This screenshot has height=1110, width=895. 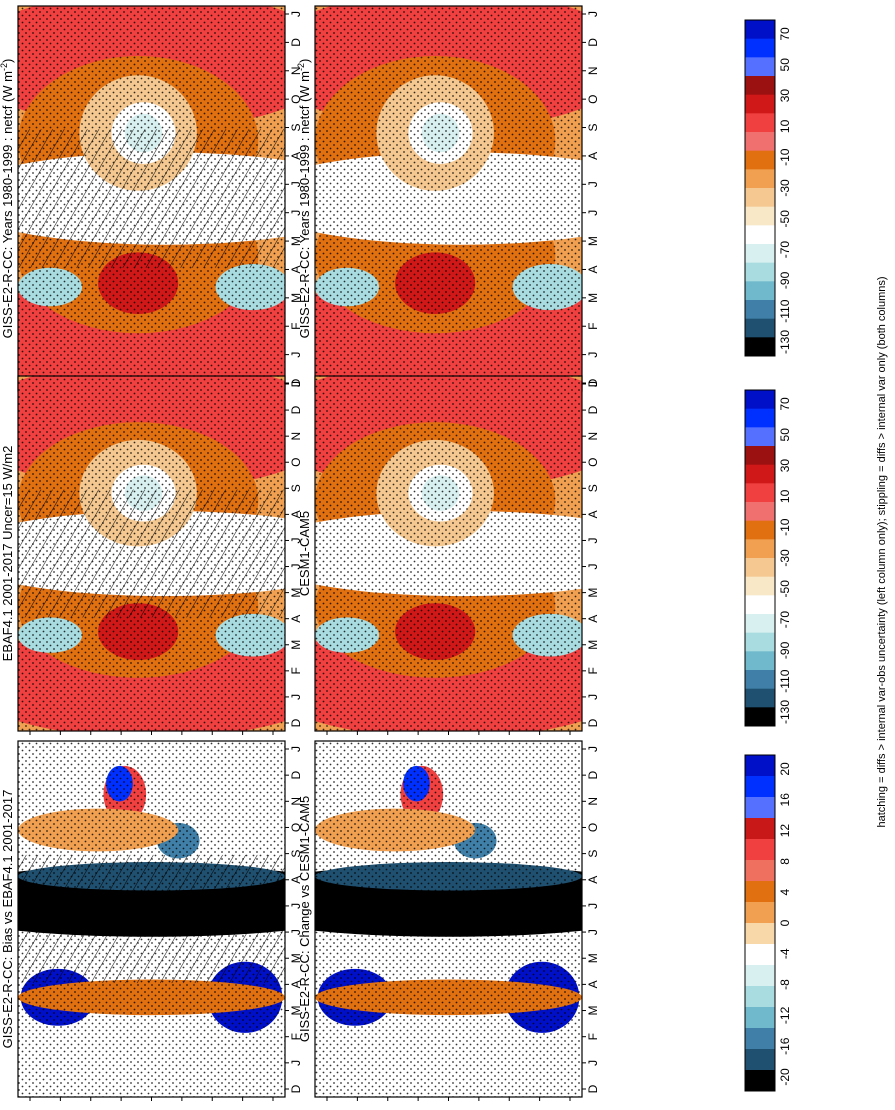 What do you see at coordinates (785, 800) in the screenshot?
I see `colorbar-label: 16` at bounding box center [785, 800].